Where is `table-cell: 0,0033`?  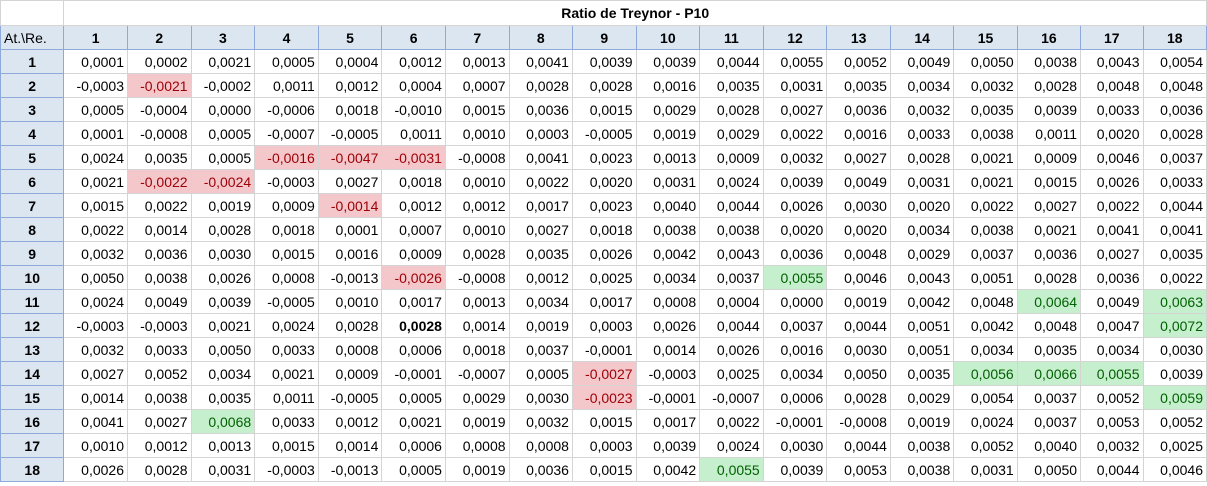 table-cell: 0,0033 is located at coordinates (286, 421).